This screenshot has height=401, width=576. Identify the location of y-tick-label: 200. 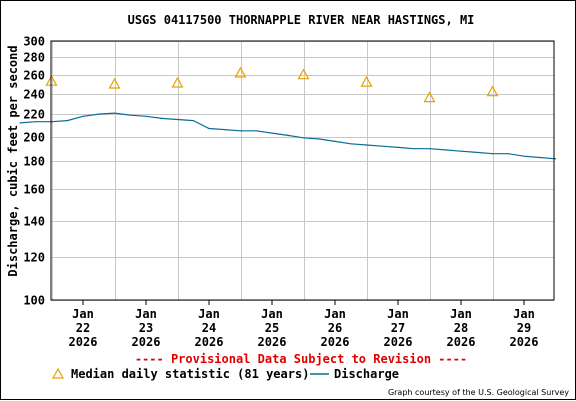
(34, 138).